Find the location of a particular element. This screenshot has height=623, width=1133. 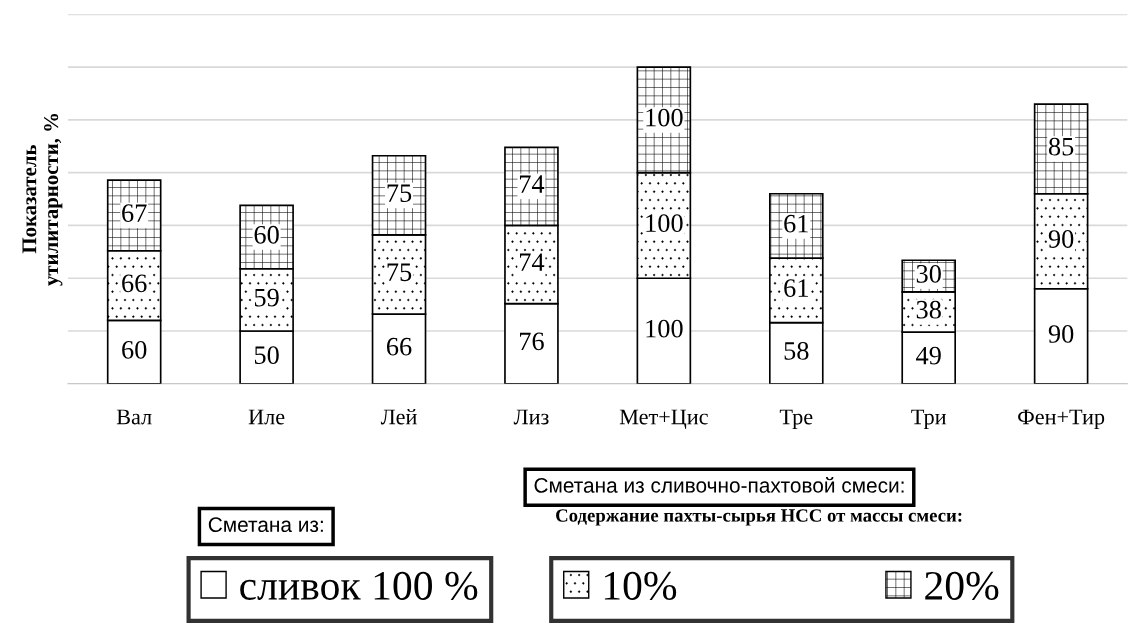

x-tick-label: Лиз is located at coordinates (531, 417).